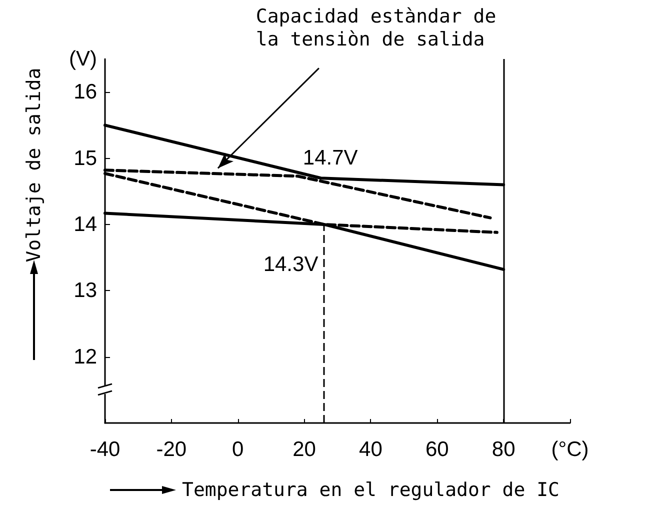 This screenshot has height=506, width=654. Describe the element at coordinates (85, 158) in the screenshot. I see `y-tick-label: 15` at that location.